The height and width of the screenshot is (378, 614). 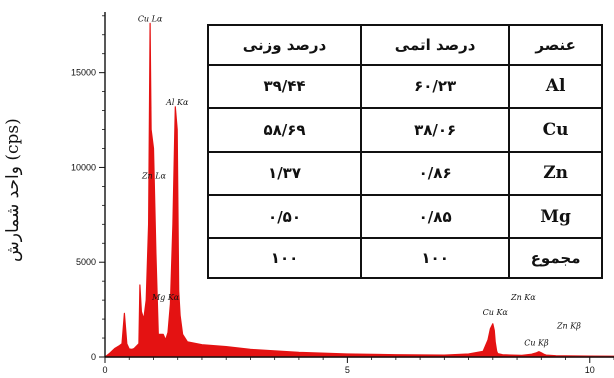 I want to click on cell-weight: ۱۰۰, so click(x=284, y=258).